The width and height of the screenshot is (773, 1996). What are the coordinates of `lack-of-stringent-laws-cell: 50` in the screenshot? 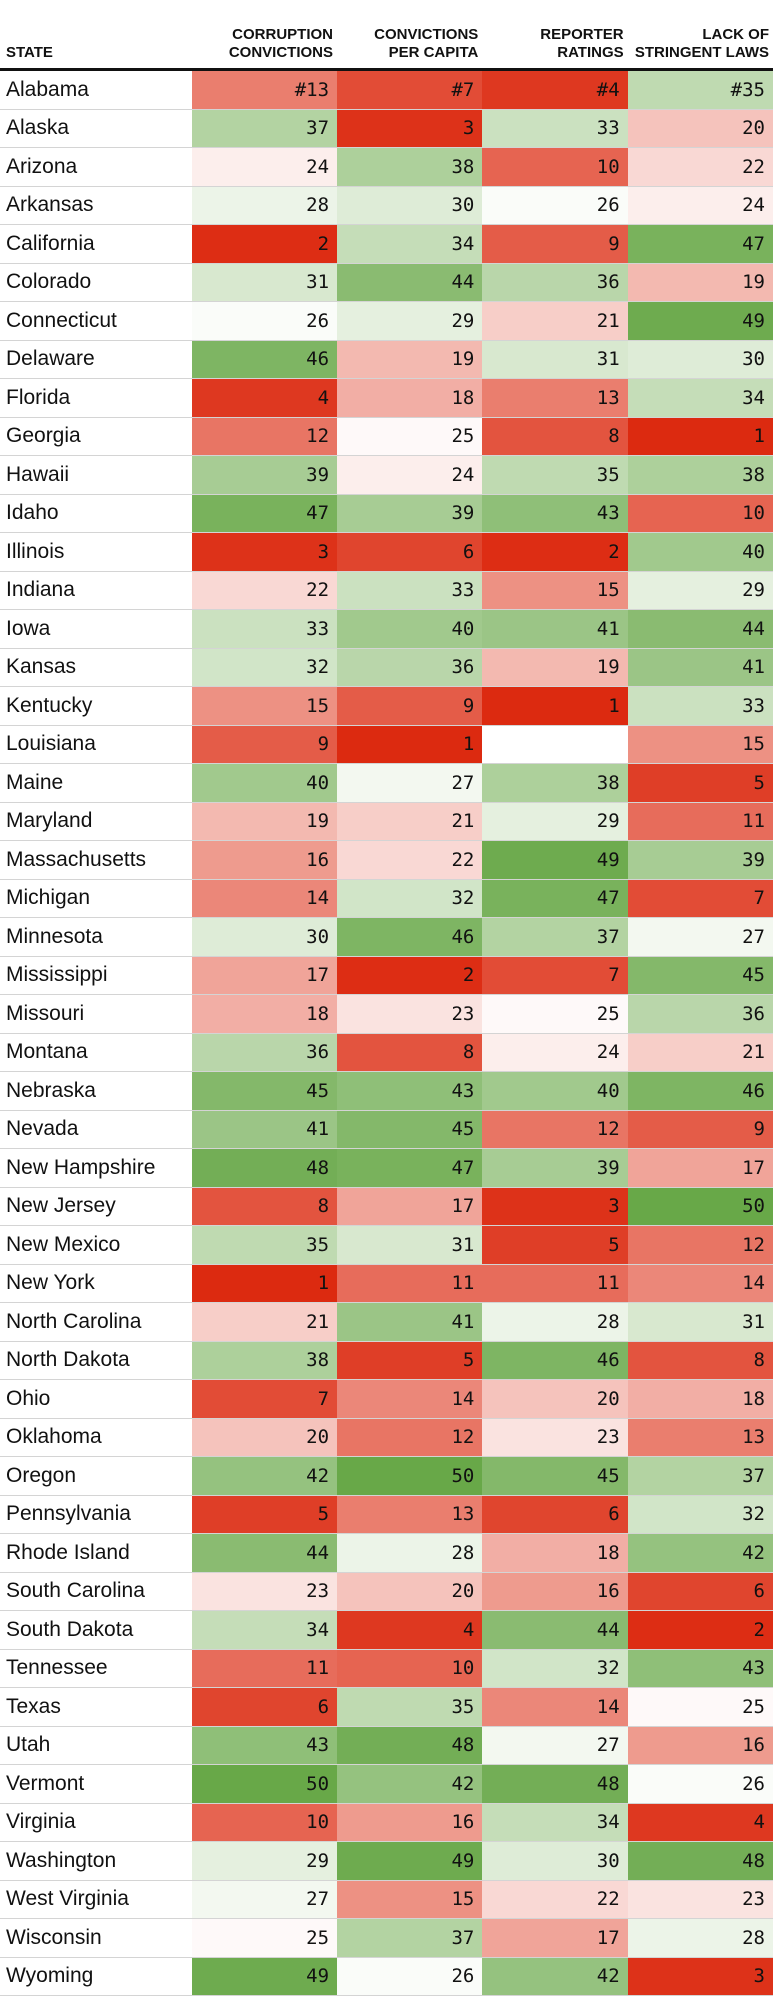 It's located at (700, 1206).